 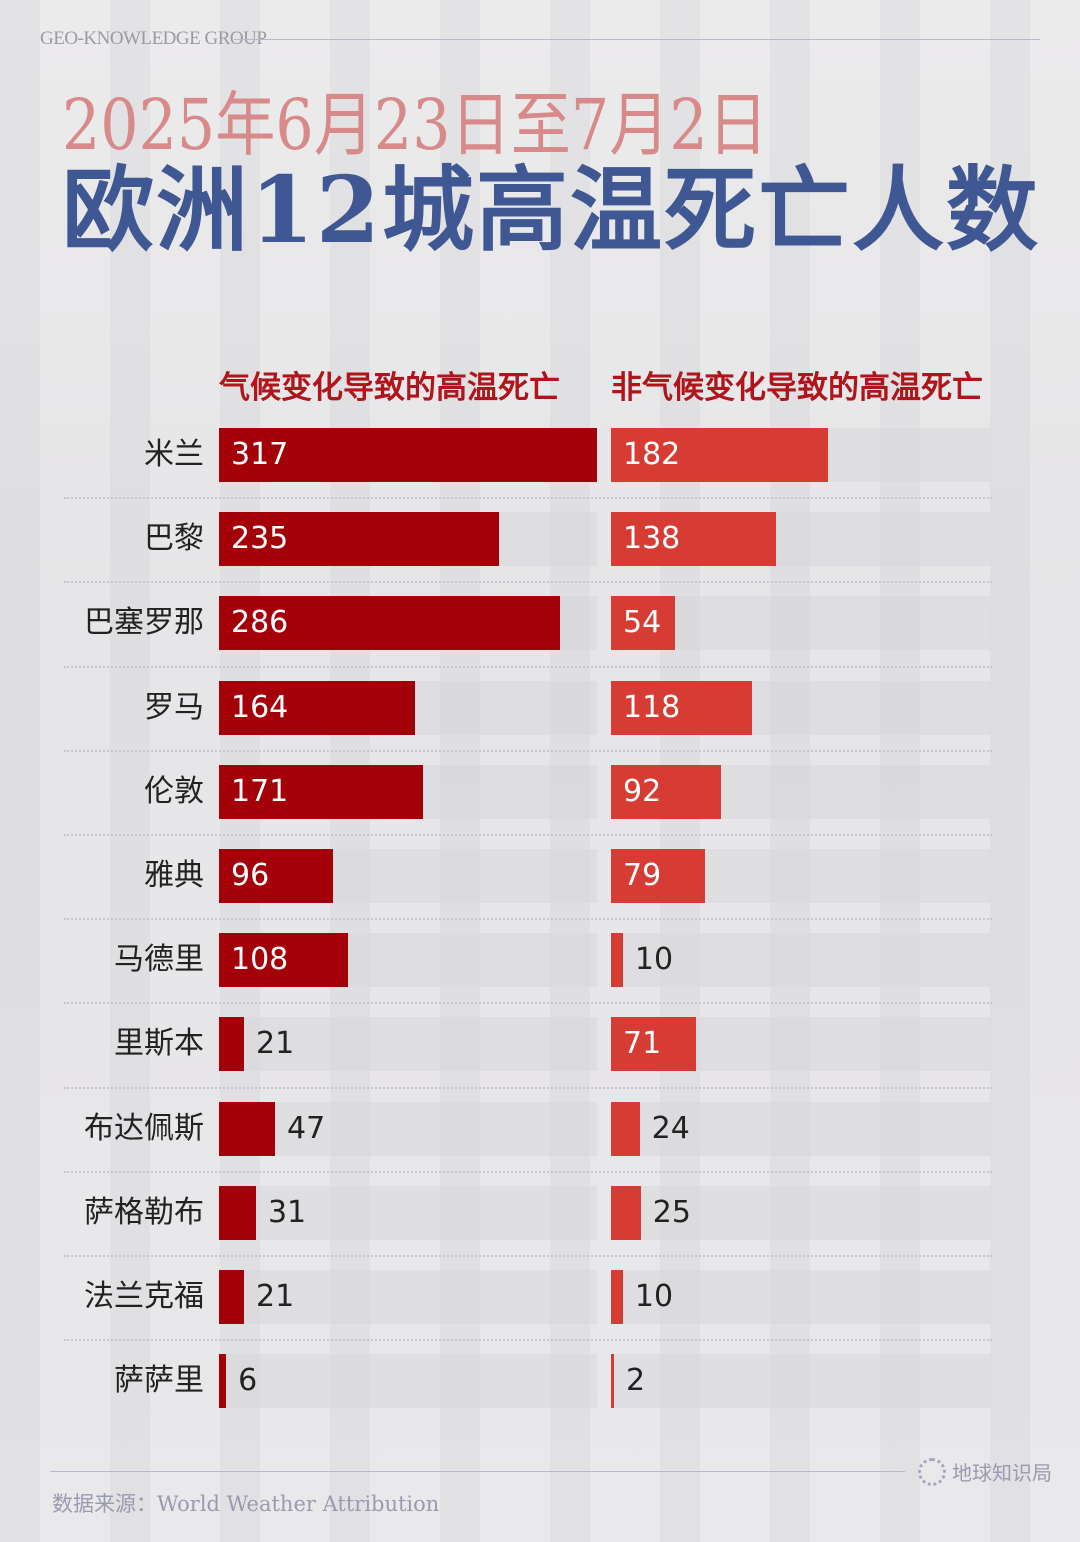 What do you see at coordinates (144, 1212) in the screenshot?
I see `category-label: 萨格勒布` at bounding box center [144, 1212].